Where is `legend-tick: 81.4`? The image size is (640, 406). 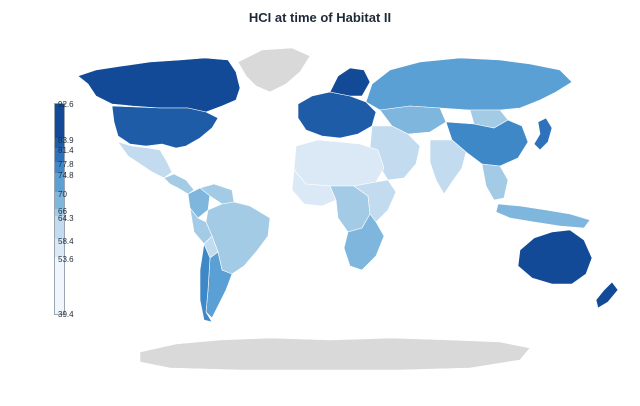
legend-tick: 81.4 is located at coordinates (66, 150).